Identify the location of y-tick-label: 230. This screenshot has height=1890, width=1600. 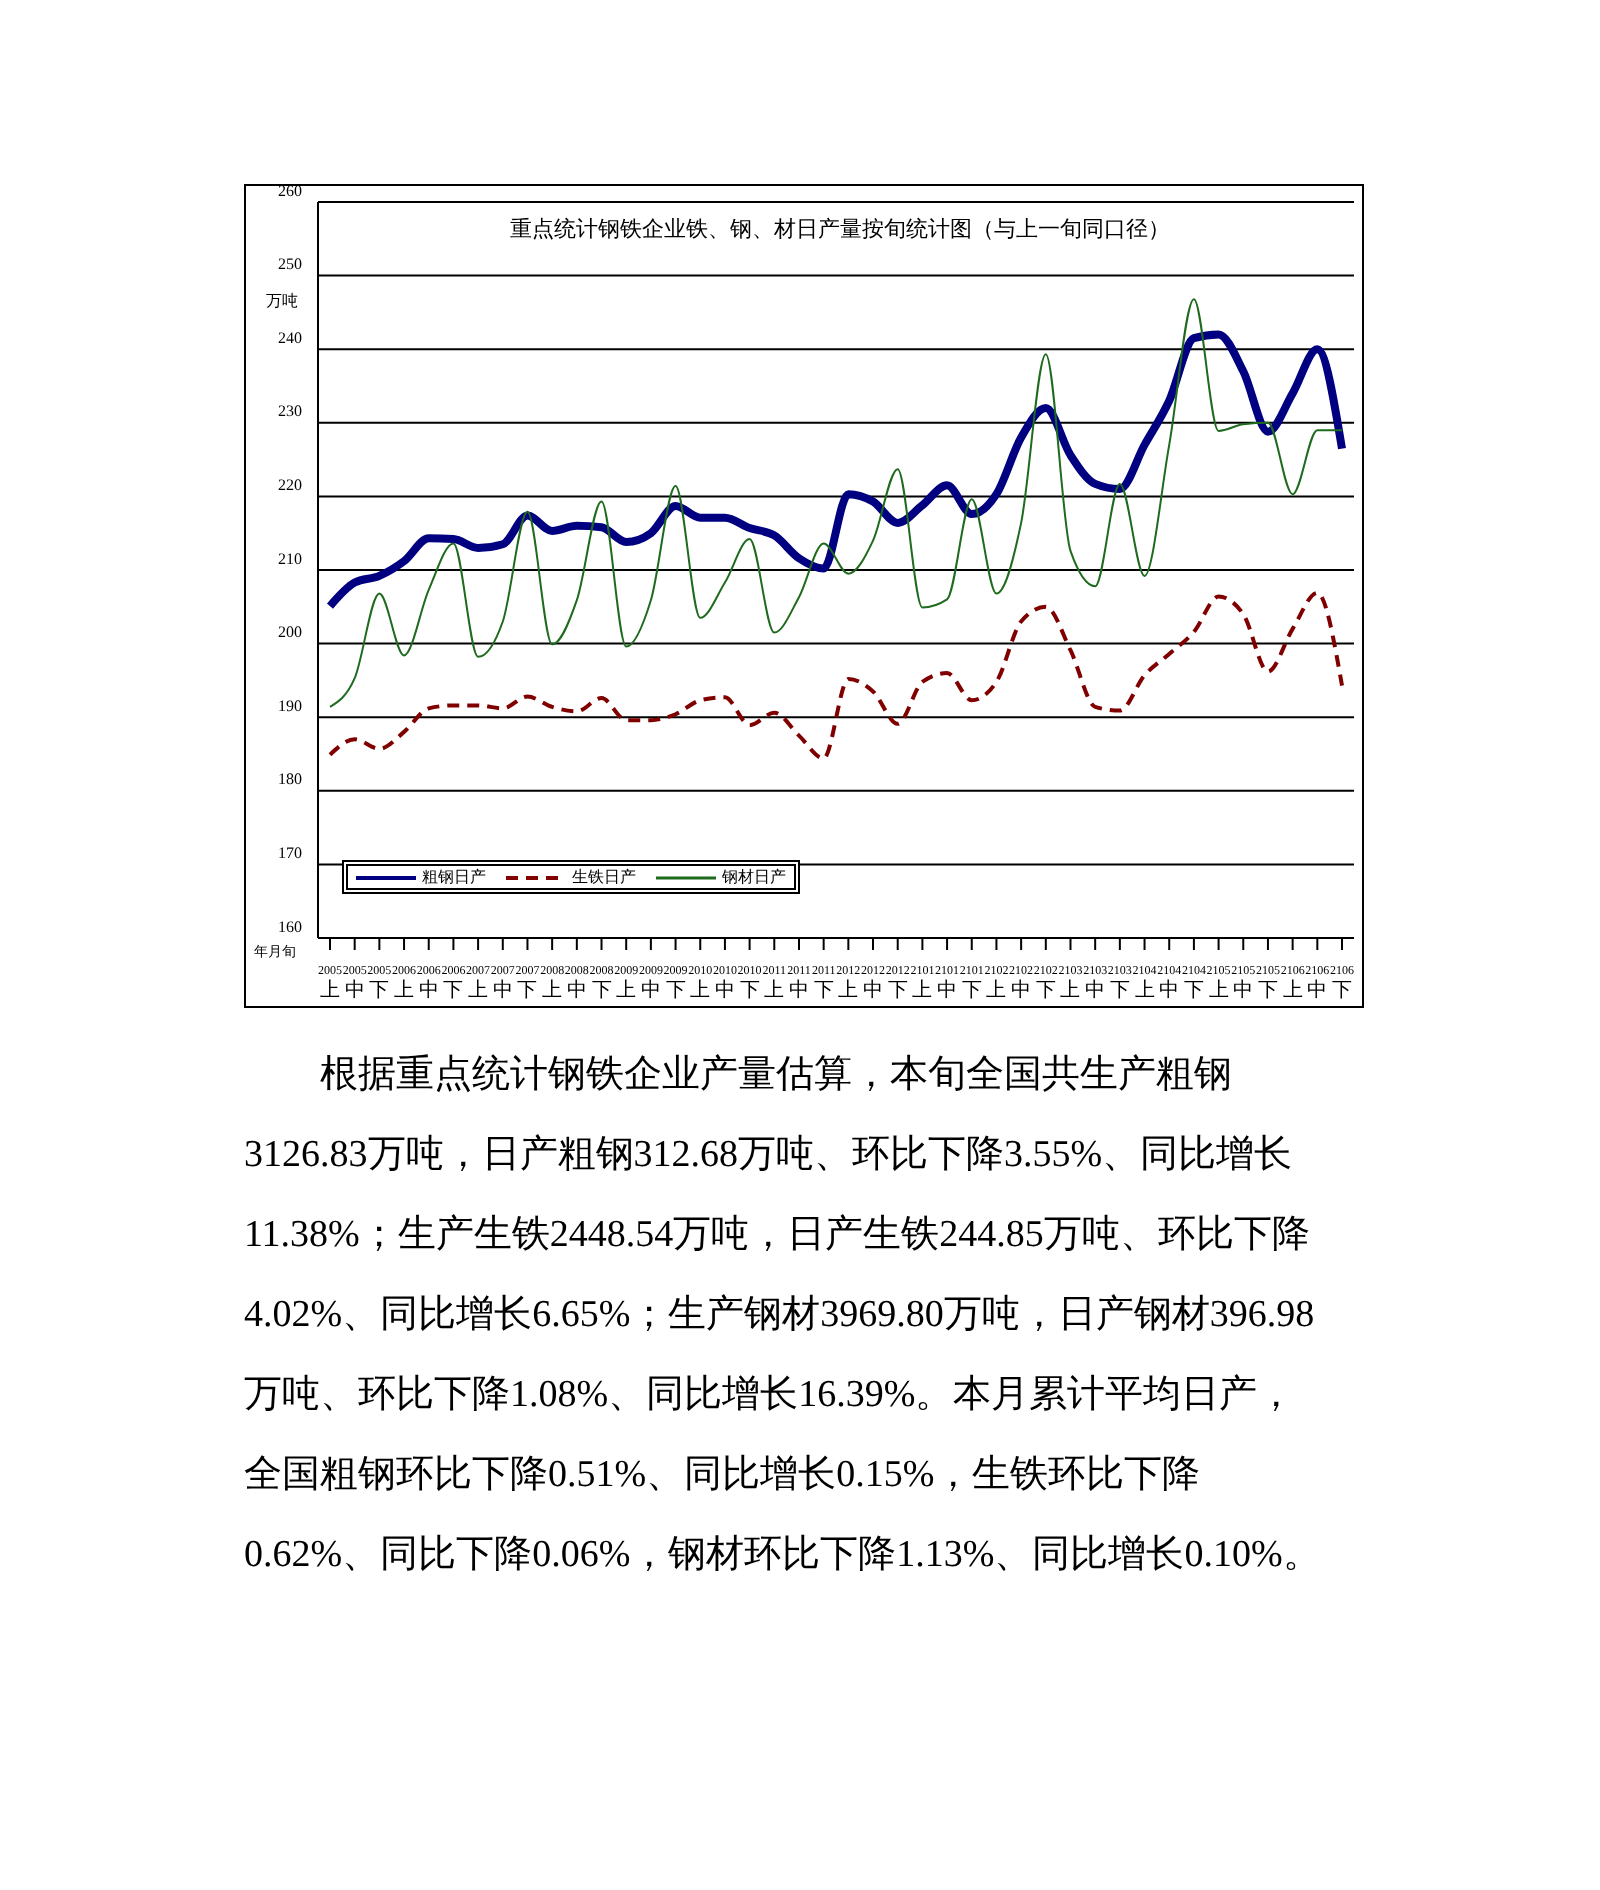
(290, 411).